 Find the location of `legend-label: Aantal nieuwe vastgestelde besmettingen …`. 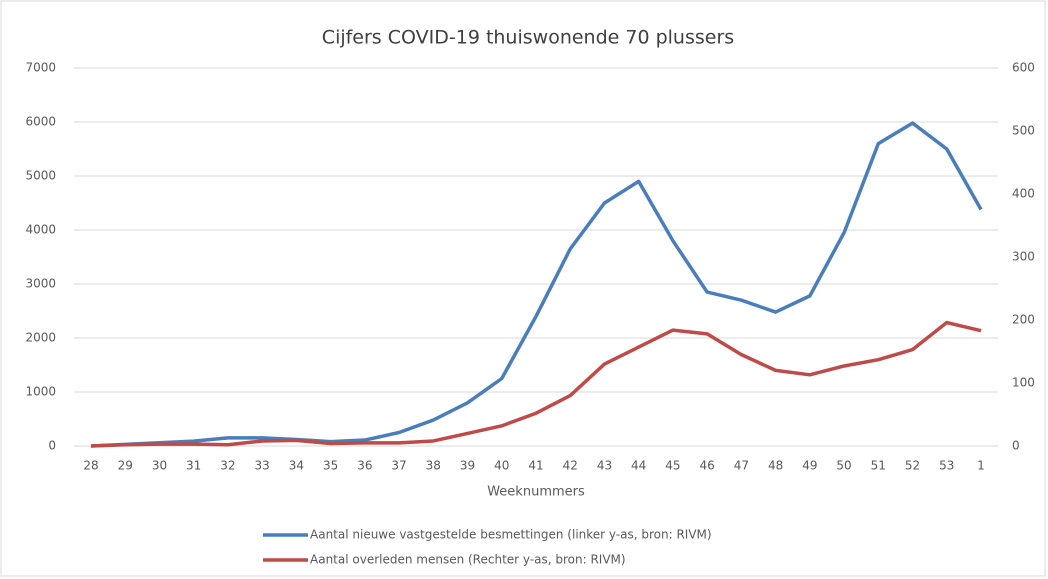

legend-label: Aantal nieuwe vastgestelde besmettingen … is located at coordinates (511, 535).